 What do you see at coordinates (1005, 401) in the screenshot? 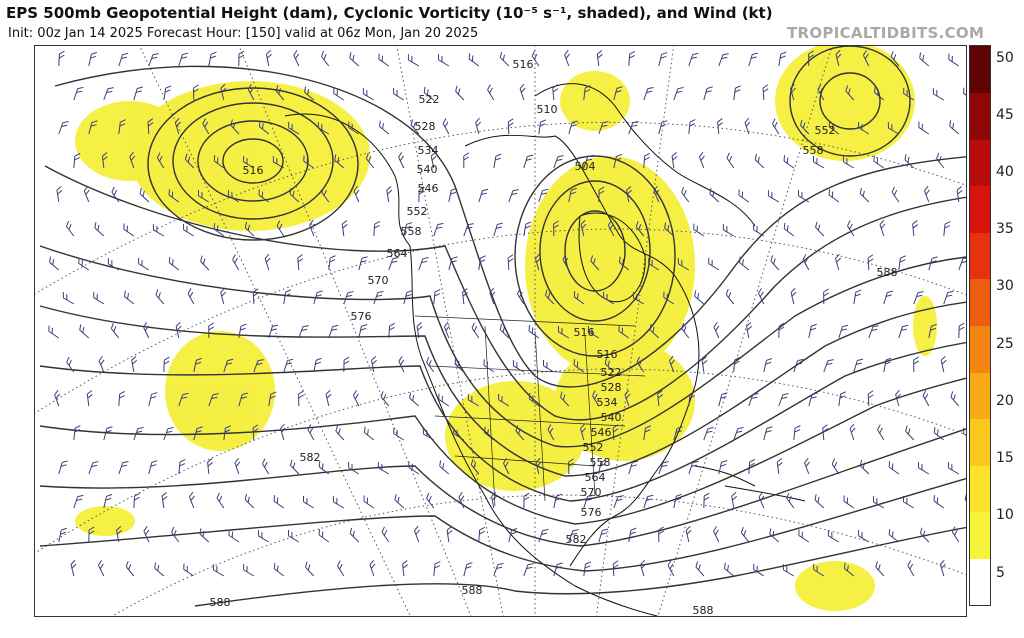
I see `colorbar-tick-label: 20` at bounding box center [1005, 401].